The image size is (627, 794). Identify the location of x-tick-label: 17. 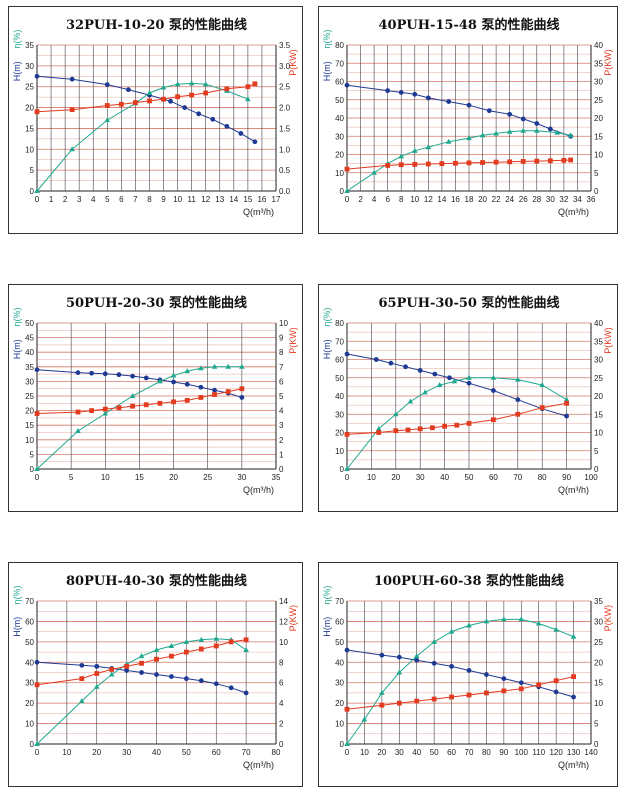
(276, 199).